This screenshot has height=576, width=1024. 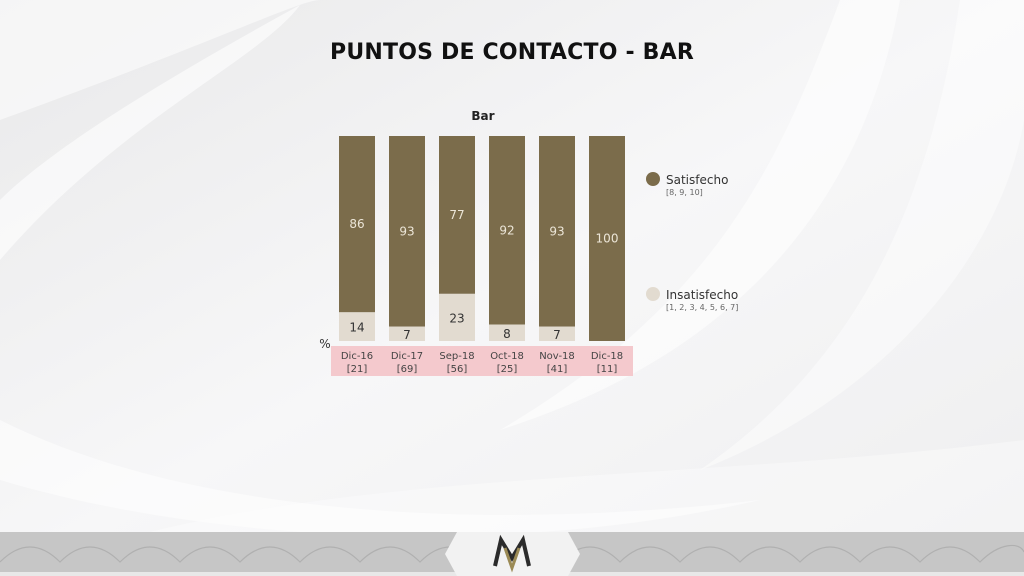 I want to click on base-label: [41], so click(x=557, y=369).